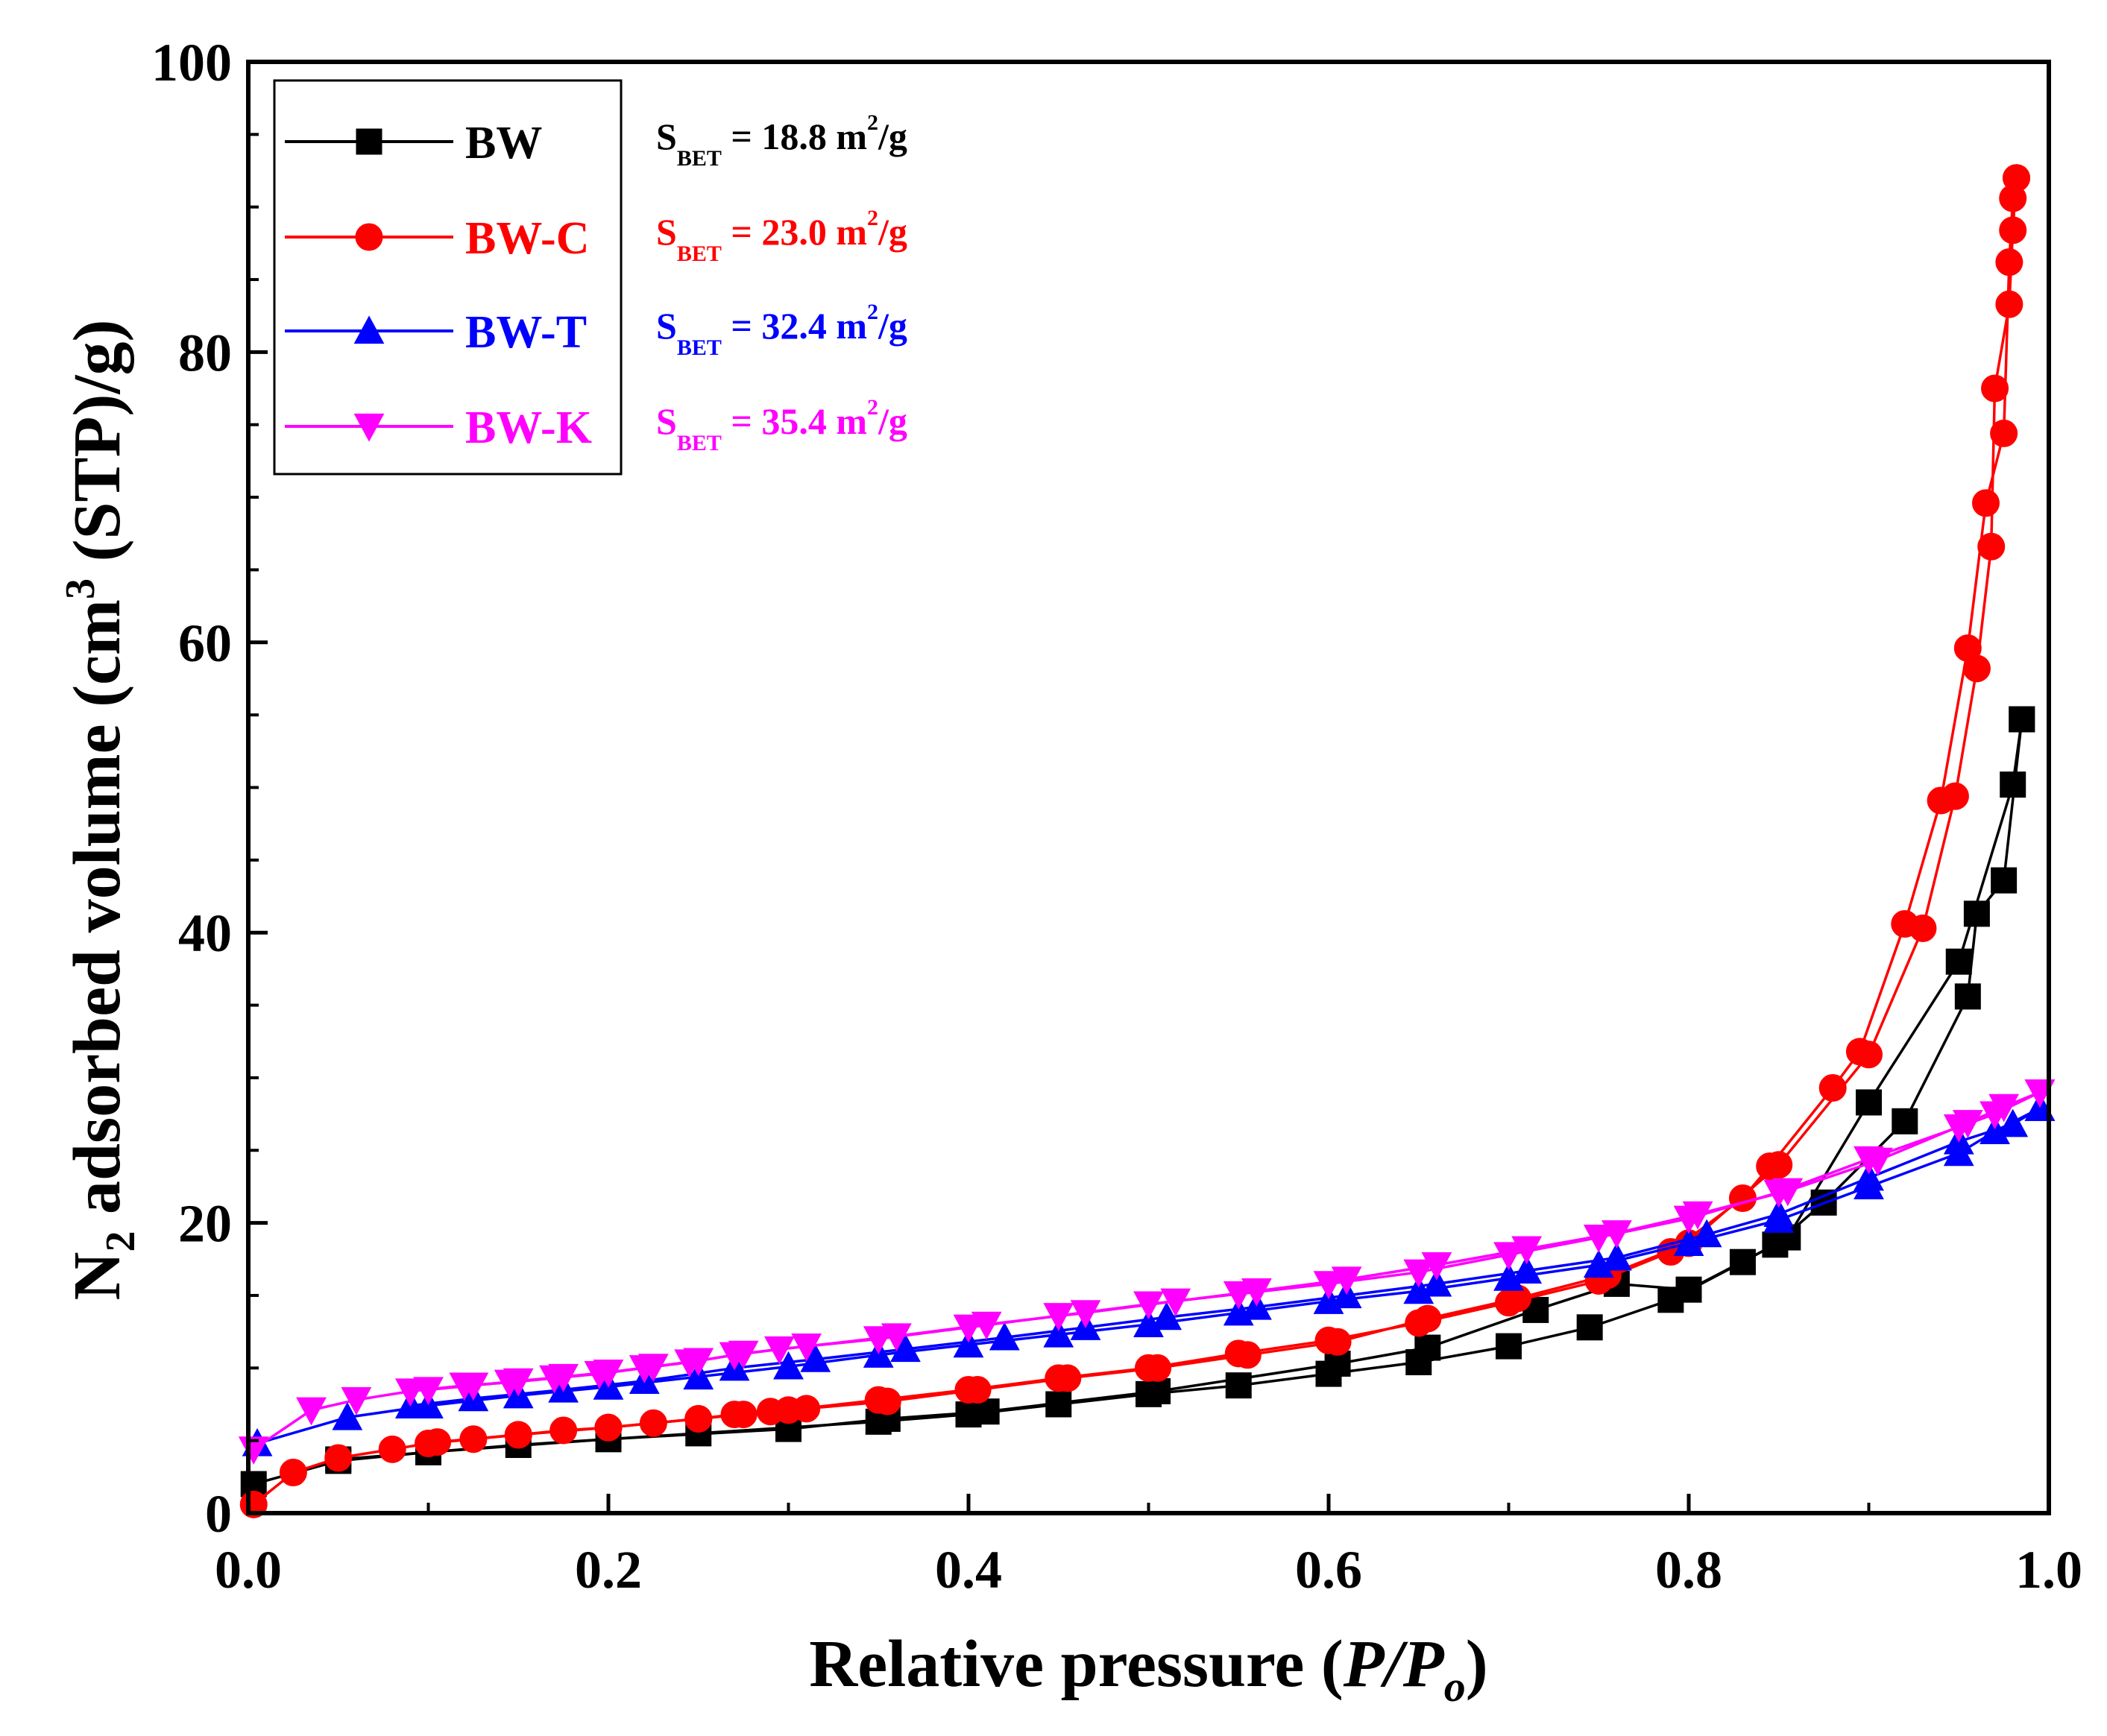 Image resolution: width=2107 pixels, height=1736 pixels. Describe the element at coordinates (1148, 1669) in the screenshot. I see `x-axis-title: Relative pressure (P/Po)` at that location.